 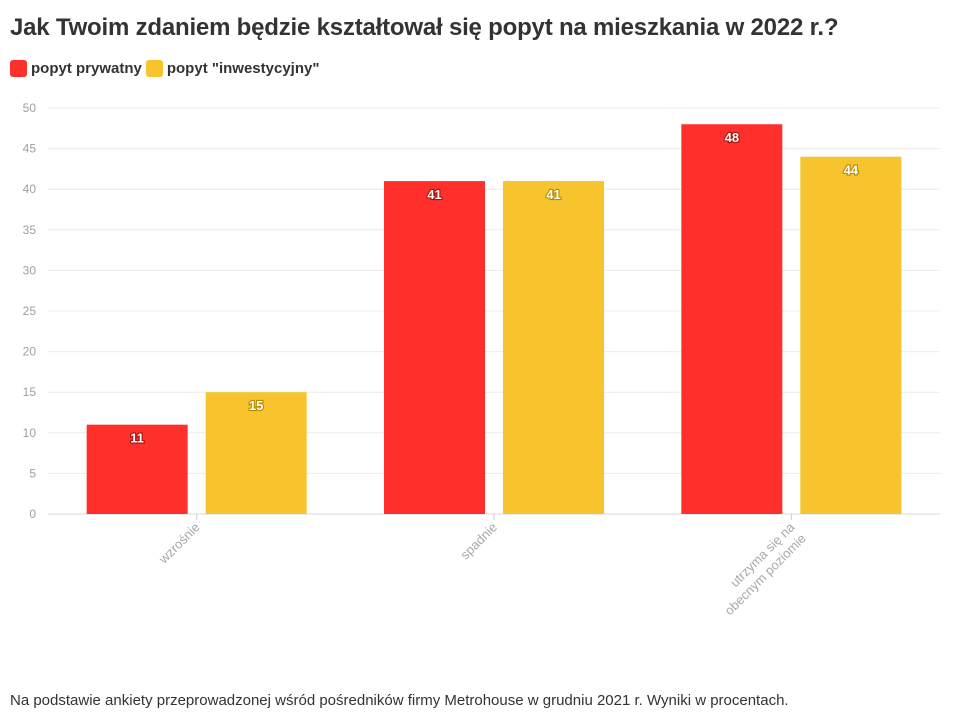 I want to click on y-tick-label: 15, so click(x=30, y=392).